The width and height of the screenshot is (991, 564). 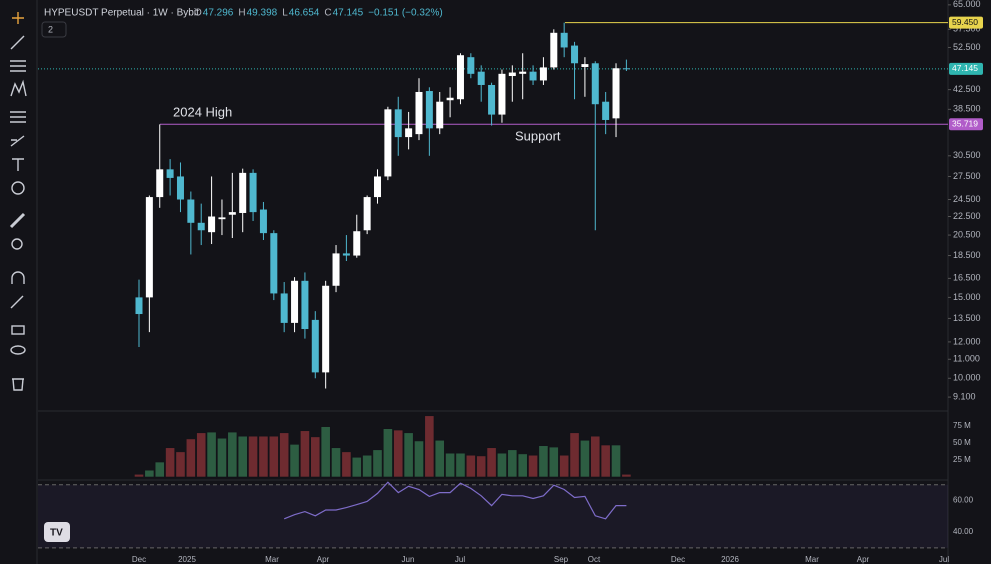 I want to click on y-tick-label: 13.500, so click(x=967, y=318).